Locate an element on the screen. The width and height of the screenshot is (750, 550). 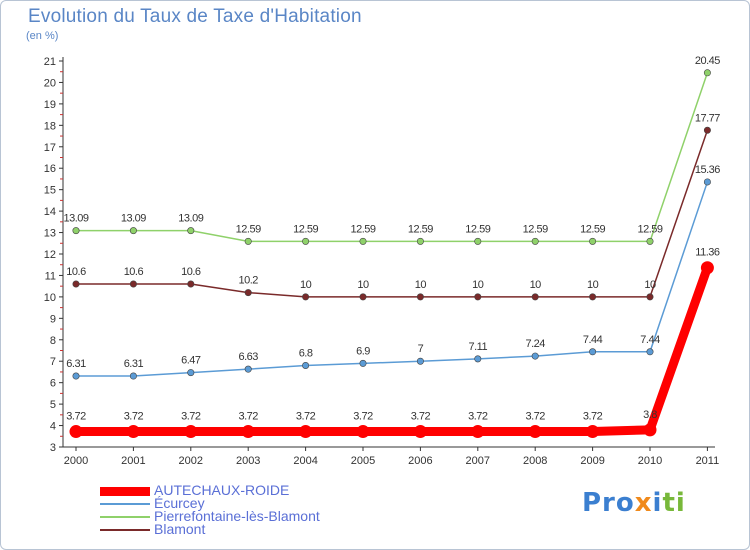
y-tick-label: 15 is located at coordinates (50, 191).